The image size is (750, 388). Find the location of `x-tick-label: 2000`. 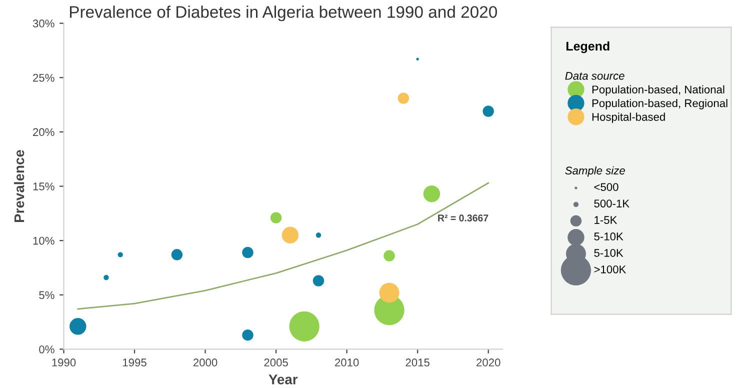

x-tick-label: 2000 is located at coordinates (205, 362).